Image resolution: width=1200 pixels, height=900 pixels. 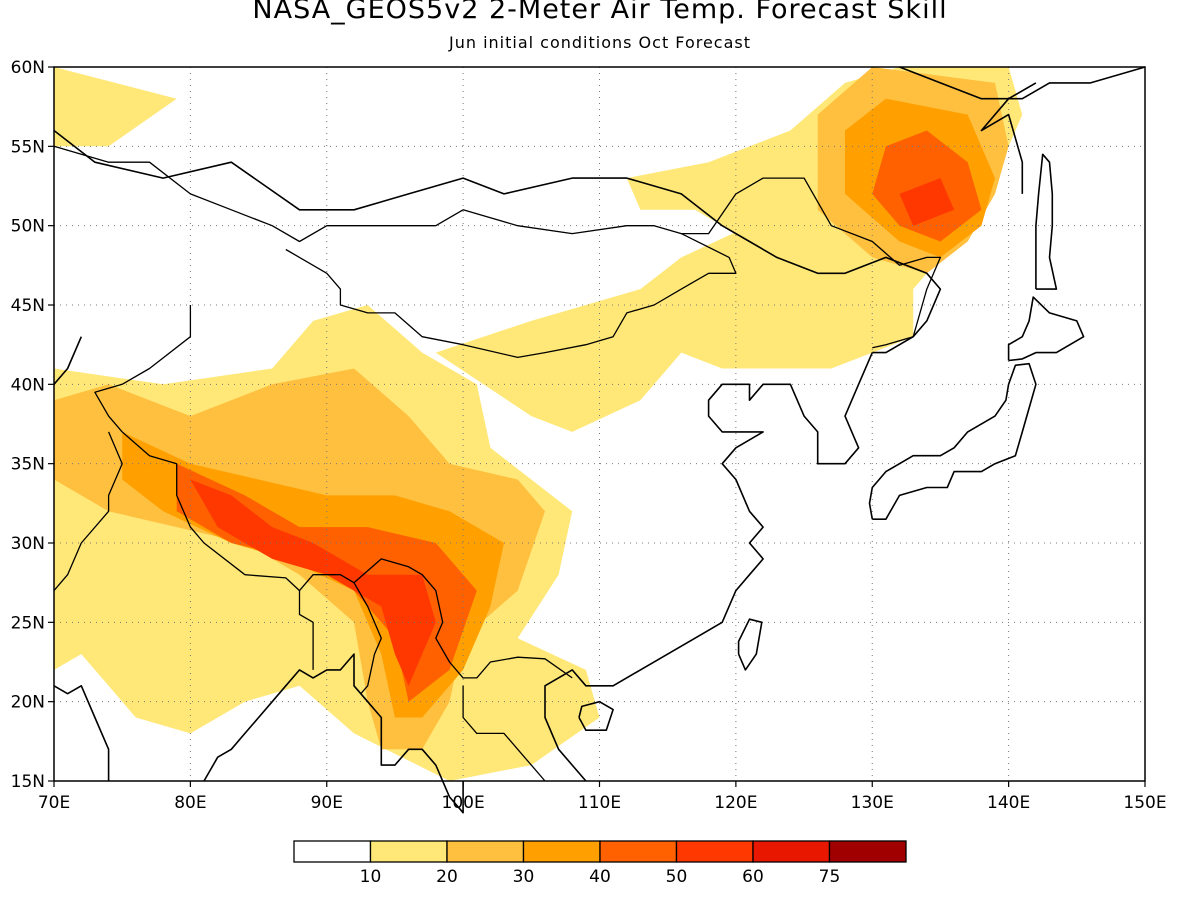 I want to click on coastline-korea-china-coast, so click(x=709, y=567).